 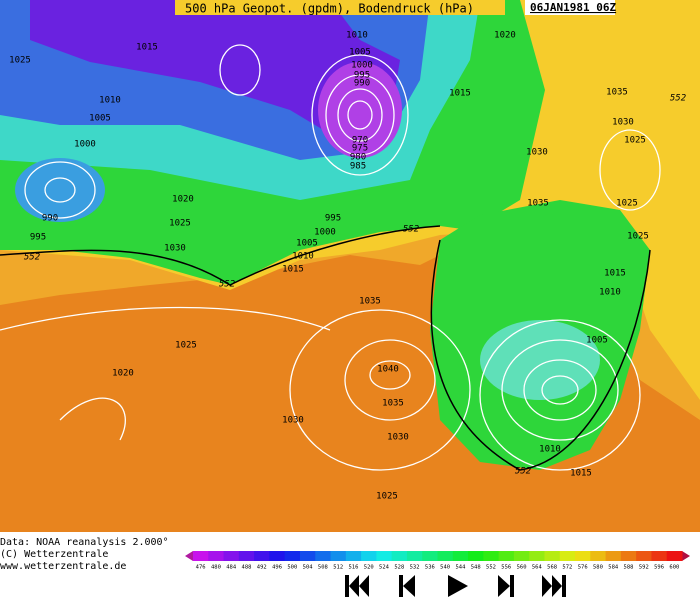 What do you see at coordinates (353, 568) in the screenshot?
I see `colorbar-label: 516` at bounding box center [353, 568].